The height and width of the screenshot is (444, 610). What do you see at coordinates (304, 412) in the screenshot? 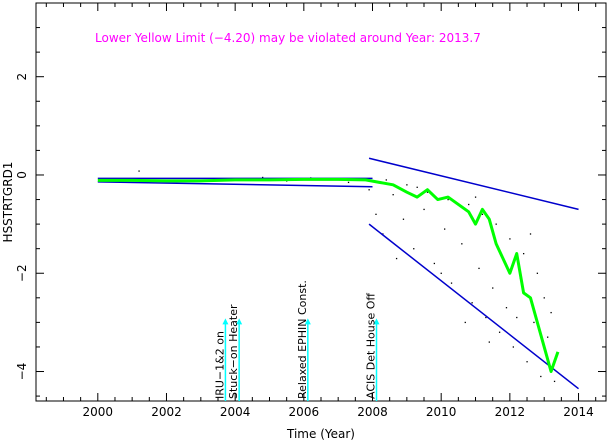
I see `x-tick-label: 2006` at bounding box center [304, 412].